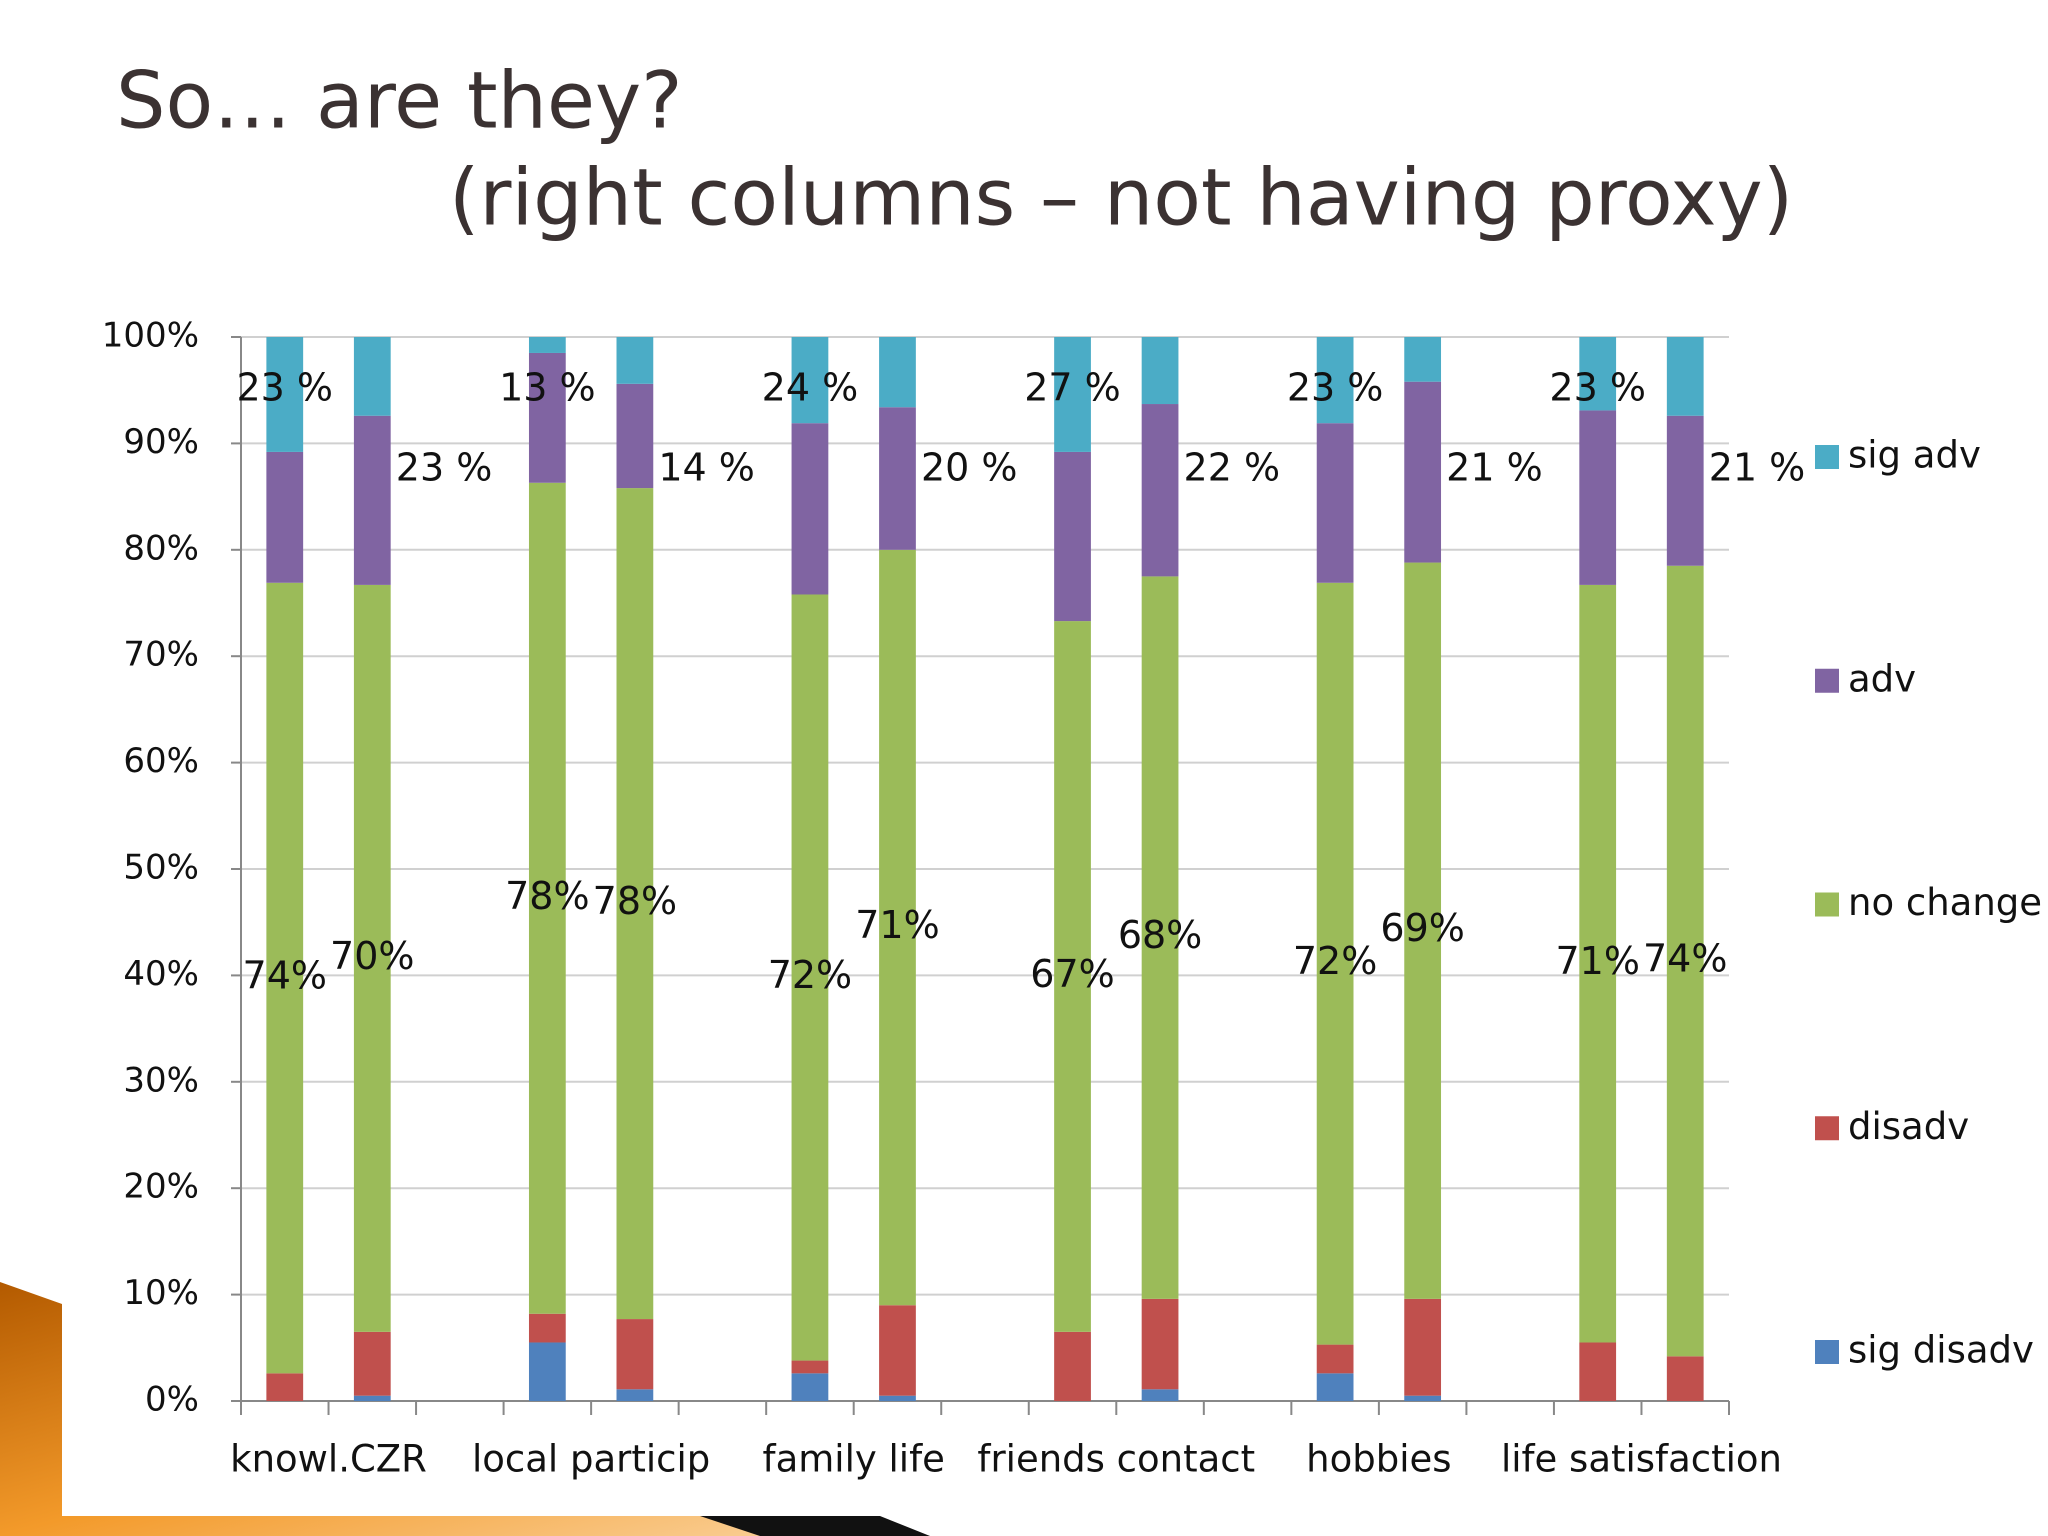 The width and height of the screenshot is (2048, 1536). Describe the element at coordinates (1378, 1459) in the screenshot. I see `x-tick-label: hobbies` at that location.